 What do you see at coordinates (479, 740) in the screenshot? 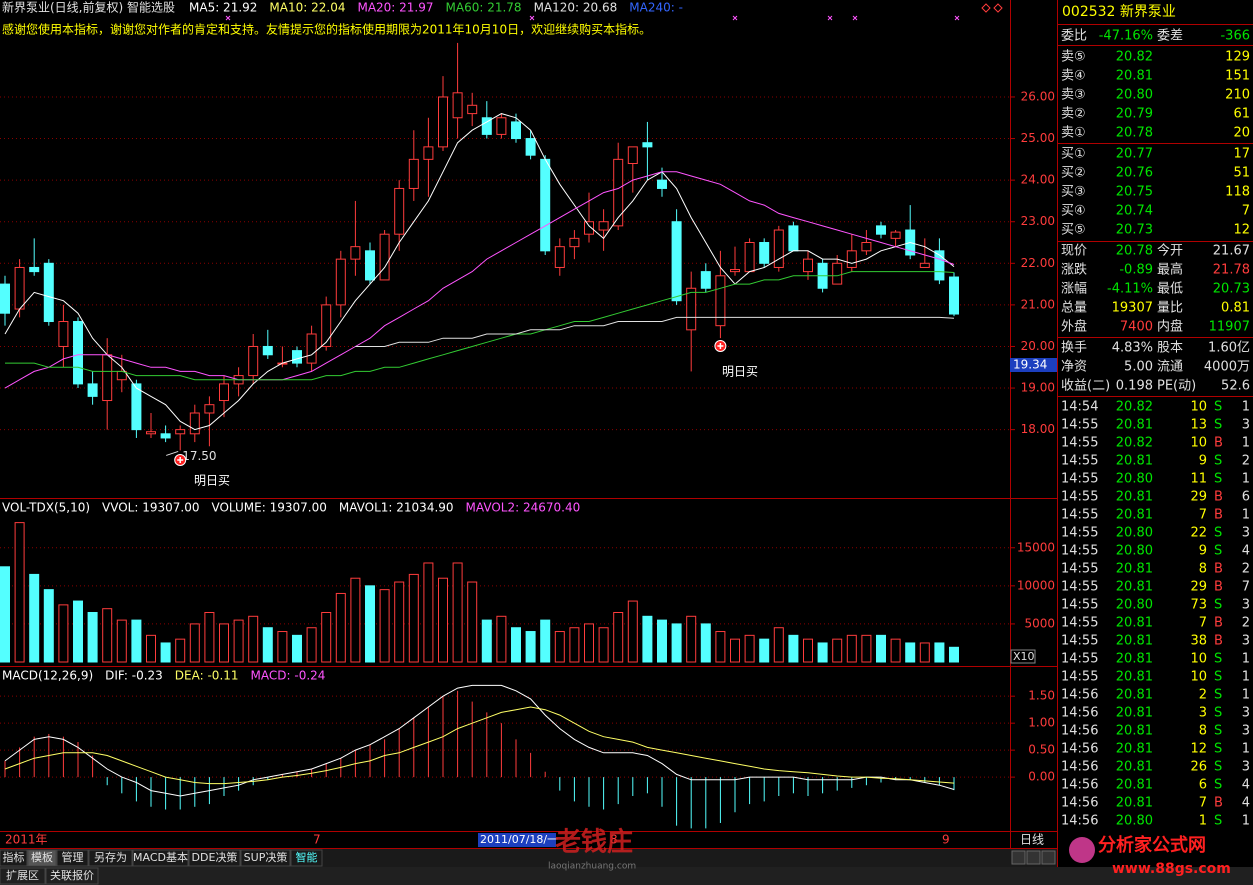
I see `dif-line` at bounding box center [479, 740].